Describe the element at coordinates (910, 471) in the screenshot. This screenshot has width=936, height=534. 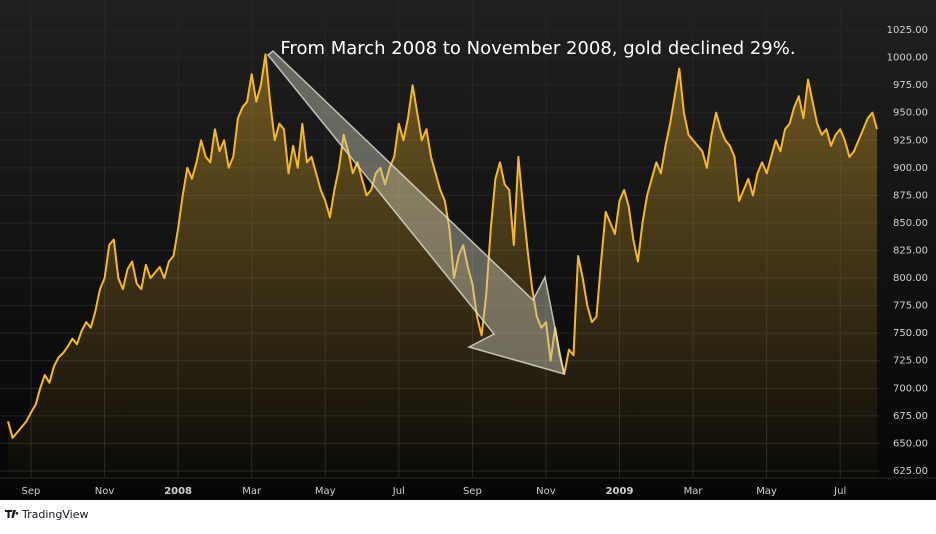
I see `y-tick-label: 625.00` at that location.